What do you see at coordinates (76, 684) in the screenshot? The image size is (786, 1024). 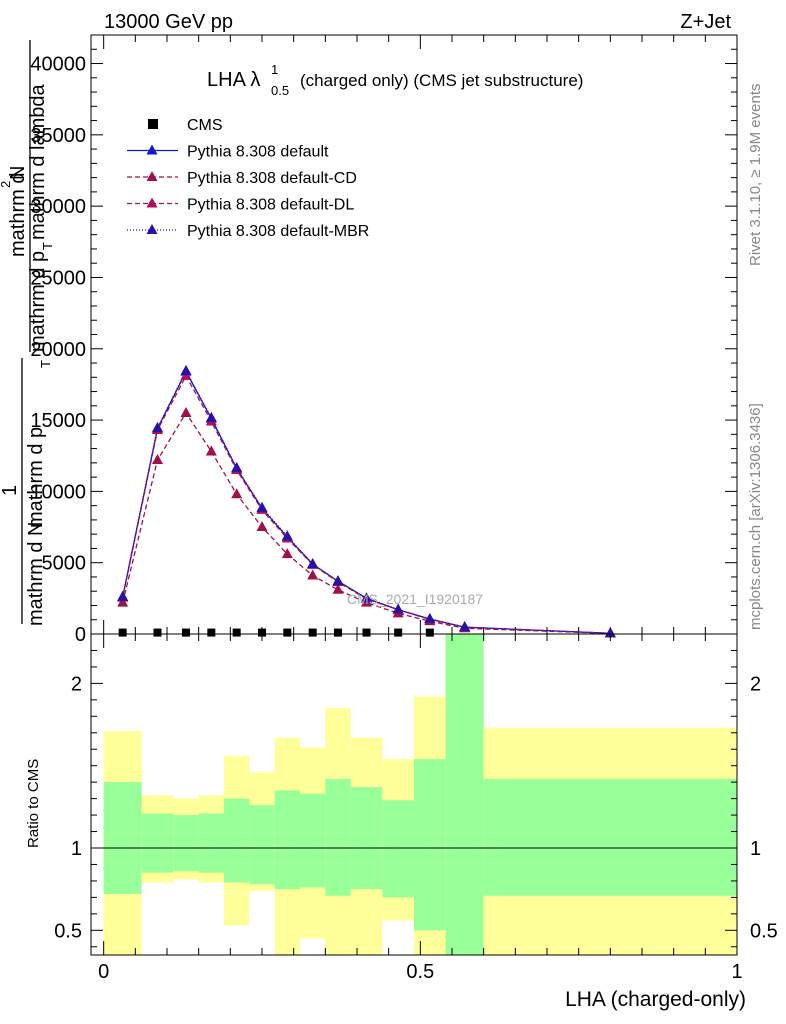 I see `ratio-y-tick-label: 2` at bounding box center [76, 684].